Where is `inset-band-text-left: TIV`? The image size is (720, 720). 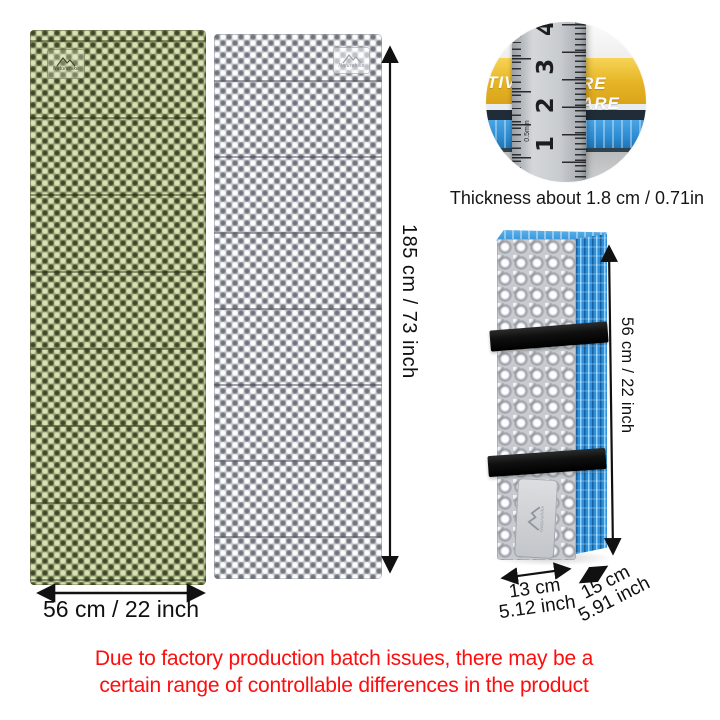
inset-band-text-left: TIV is located at coordinates (502, 82).